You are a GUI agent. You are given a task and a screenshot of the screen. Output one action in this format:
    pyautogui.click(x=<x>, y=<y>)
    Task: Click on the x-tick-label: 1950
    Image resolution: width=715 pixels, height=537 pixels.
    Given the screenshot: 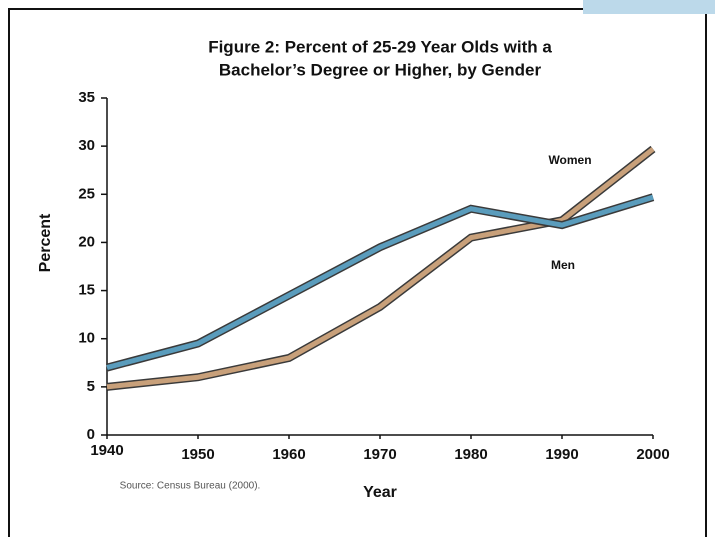 What is the action you would take?
    pyautogui.click(x=197, y=454)
    